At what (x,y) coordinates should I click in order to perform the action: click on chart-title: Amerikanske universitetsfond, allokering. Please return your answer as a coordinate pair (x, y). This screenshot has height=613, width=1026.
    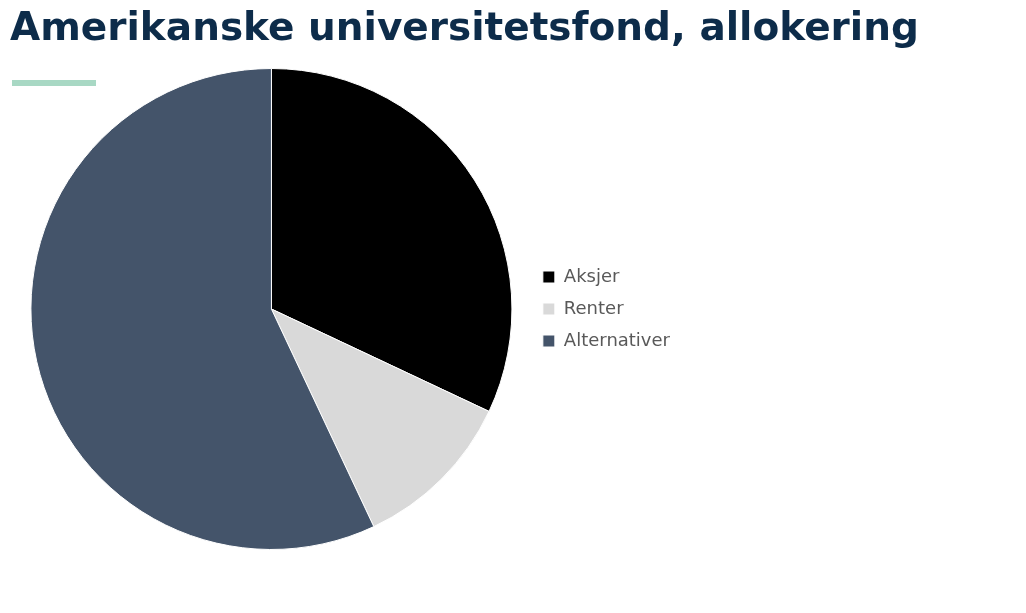
    Looking at the image, I should click on (464, 26).